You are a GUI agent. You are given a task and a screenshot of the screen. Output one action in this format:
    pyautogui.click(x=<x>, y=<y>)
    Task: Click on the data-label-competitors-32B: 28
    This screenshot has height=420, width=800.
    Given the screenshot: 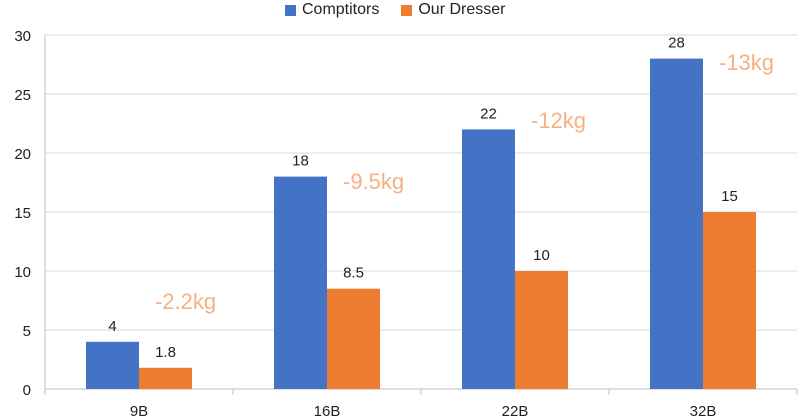 What is the action you would take?
    pyautogui.click(x=676, y=43)
    